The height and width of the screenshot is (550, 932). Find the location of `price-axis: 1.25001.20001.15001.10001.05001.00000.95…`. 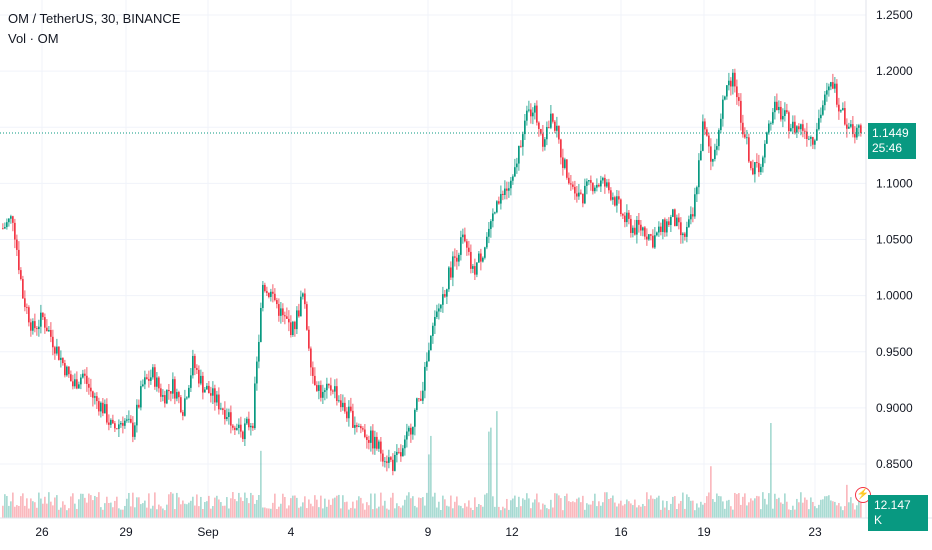

price-axis: 1.25001.20001.15001.10001.05001.00000.95… is located at coordinates (894, 239).